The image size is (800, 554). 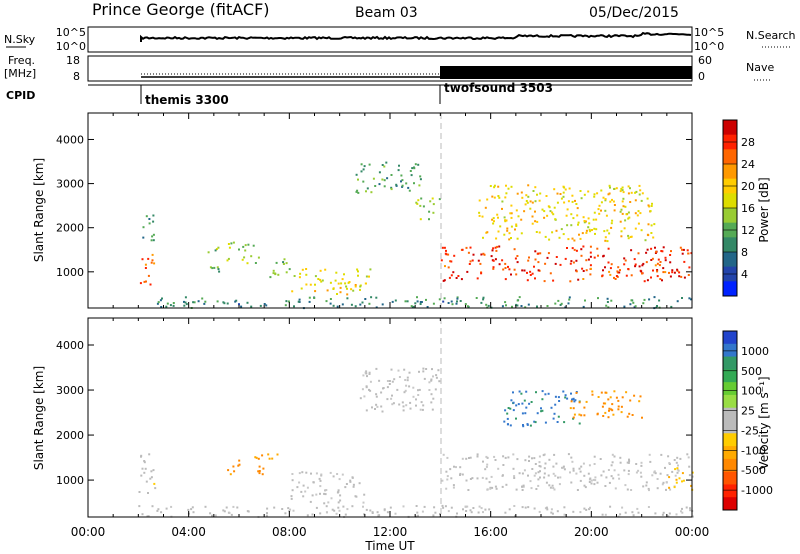 What do you see at coordinates (750, 430) in the screenshot?
I see `velocity-cbar-tick-label: -25` at bounding box center [750, 430].